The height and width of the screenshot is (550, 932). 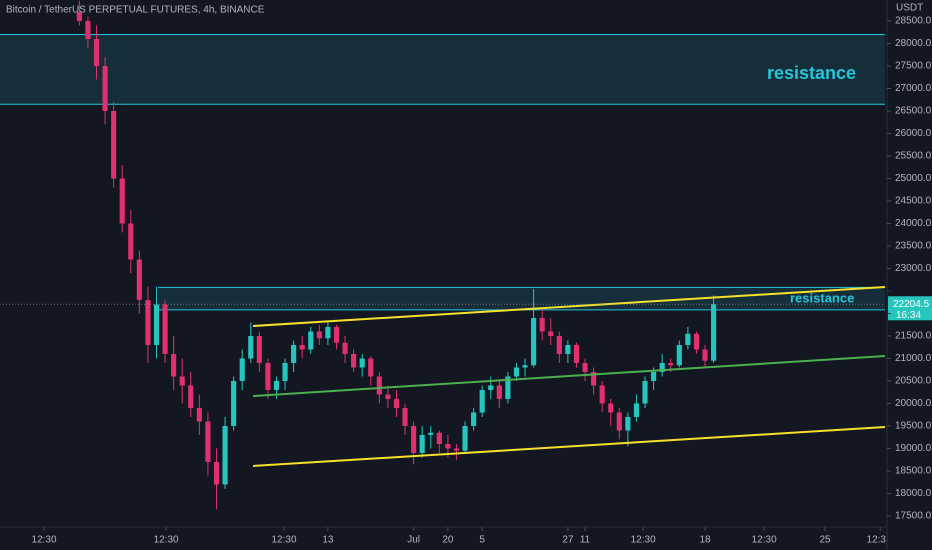 I want to click on y-tick-label: 28500.0, so click(x=913, y=21).